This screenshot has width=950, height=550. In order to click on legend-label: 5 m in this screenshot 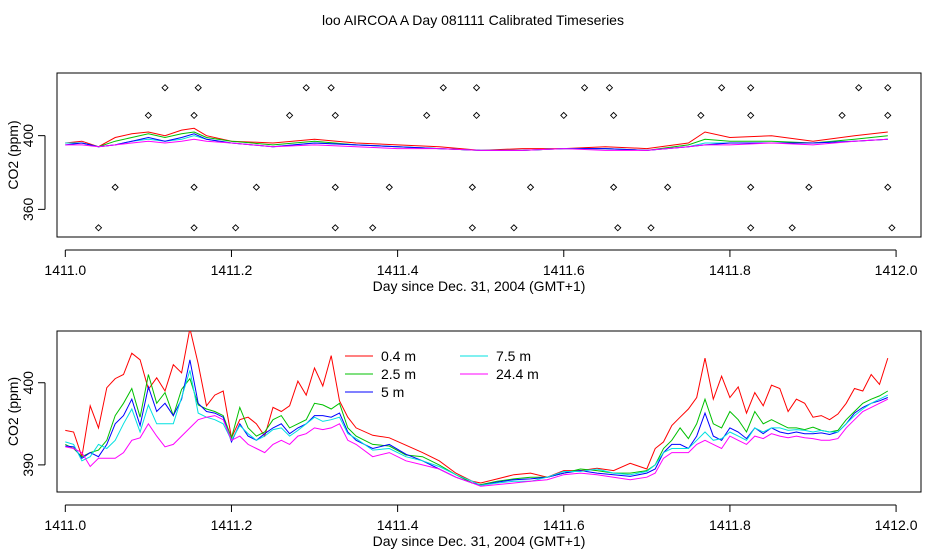, I will do `click(392, 392)`.